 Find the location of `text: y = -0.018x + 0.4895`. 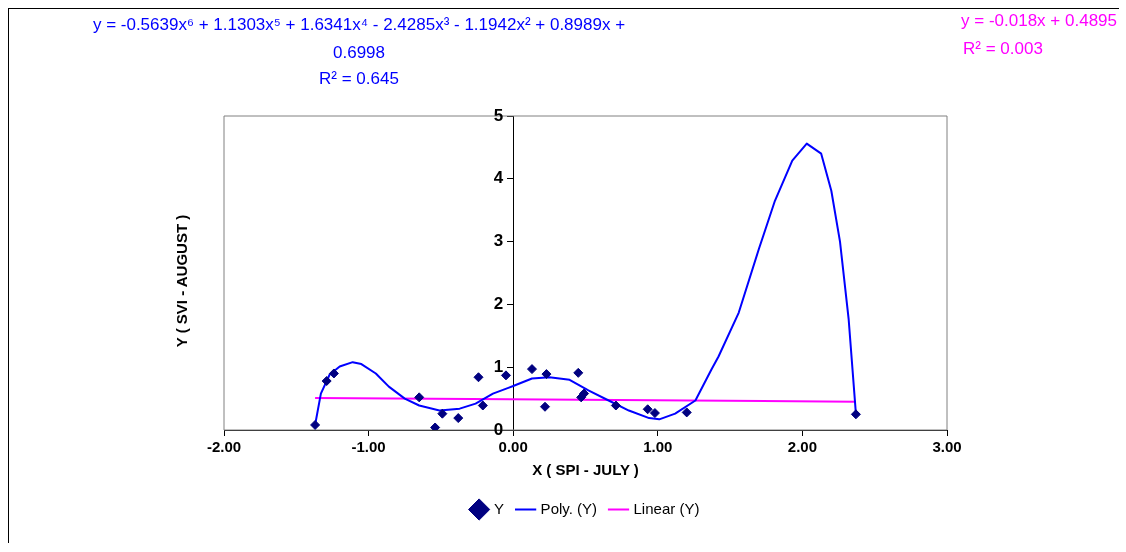

text: y = -0.018x + 0.4895 is located at coordinates (1038, 21).